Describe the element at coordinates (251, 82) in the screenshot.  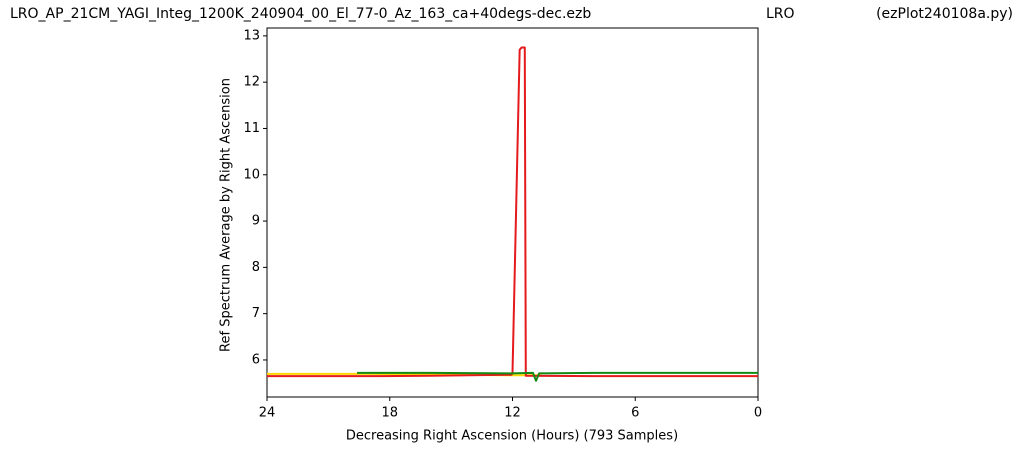
I see `y-tick-label: 12` at that location.